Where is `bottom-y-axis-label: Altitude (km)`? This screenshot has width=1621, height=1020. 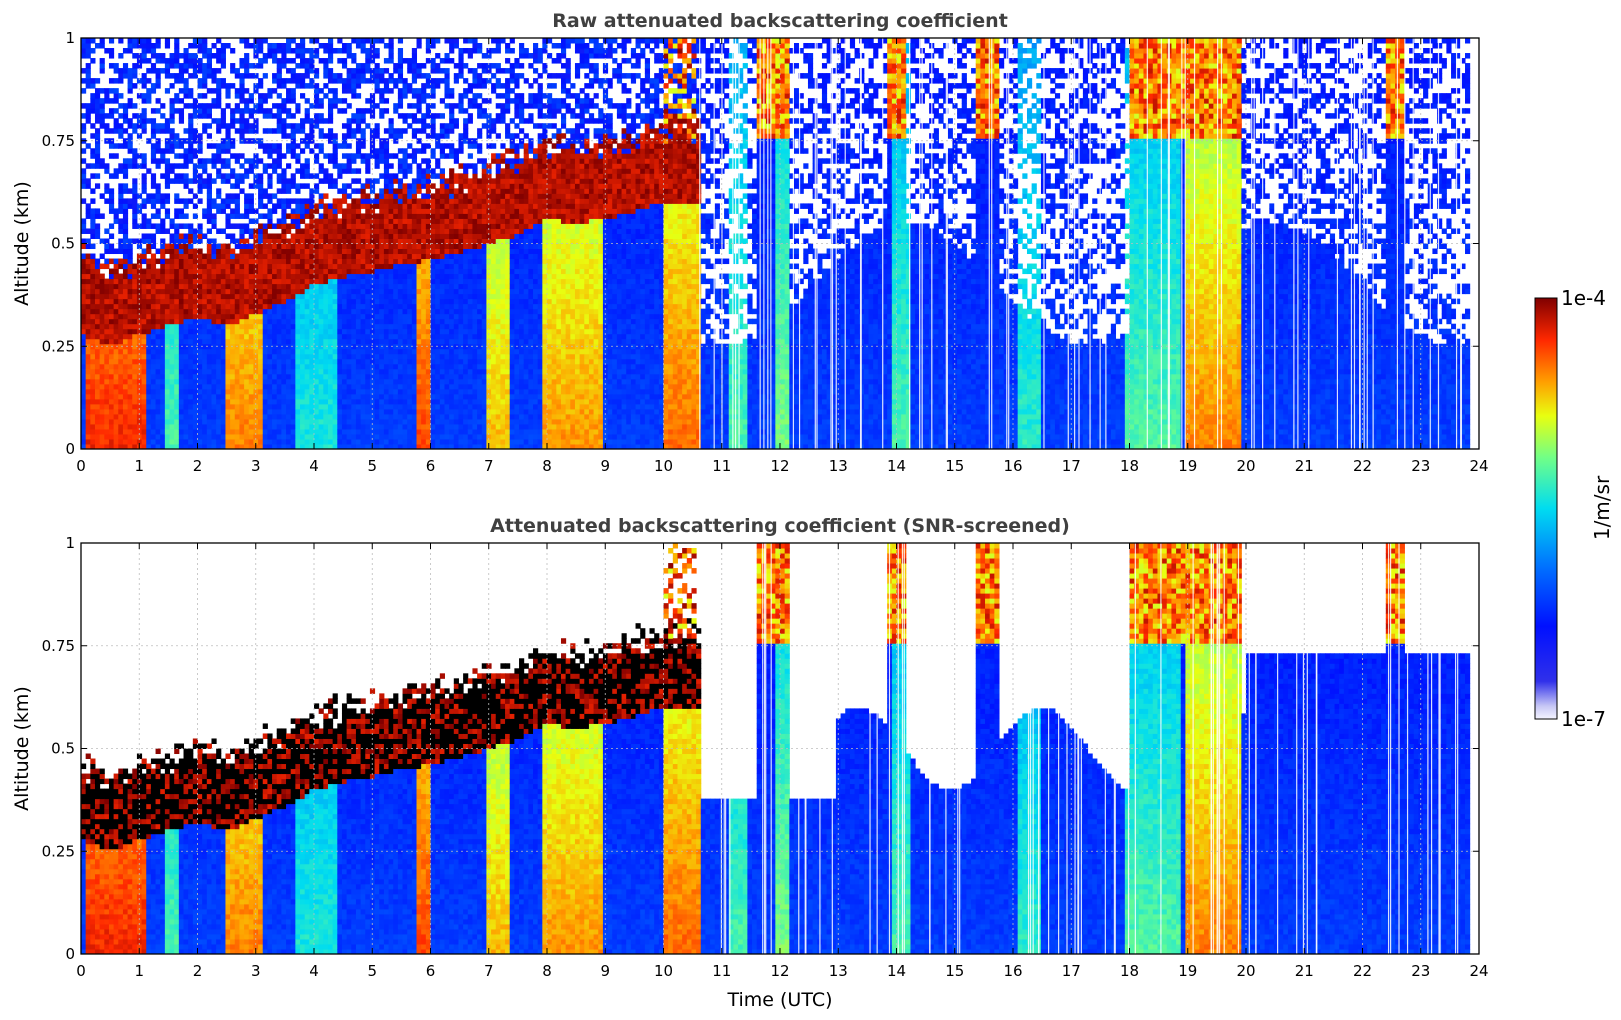 bottom-y-axis-label: Altitude (km) is located at coordinates (22, 748).